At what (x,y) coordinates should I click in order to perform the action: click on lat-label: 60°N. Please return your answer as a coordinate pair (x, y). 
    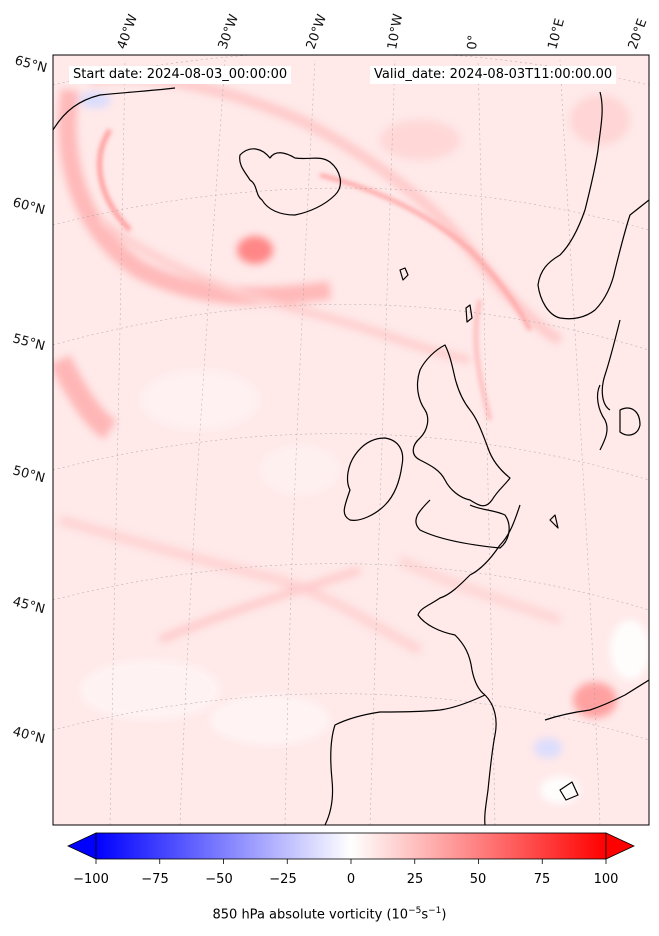
    Looking at the image, I should click on (29, 206).